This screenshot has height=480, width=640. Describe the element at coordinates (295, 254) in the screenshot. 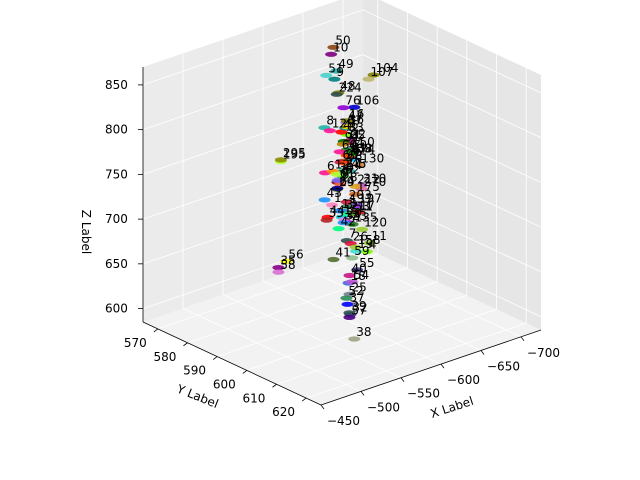

I see `point-label-56: 56` at that location.